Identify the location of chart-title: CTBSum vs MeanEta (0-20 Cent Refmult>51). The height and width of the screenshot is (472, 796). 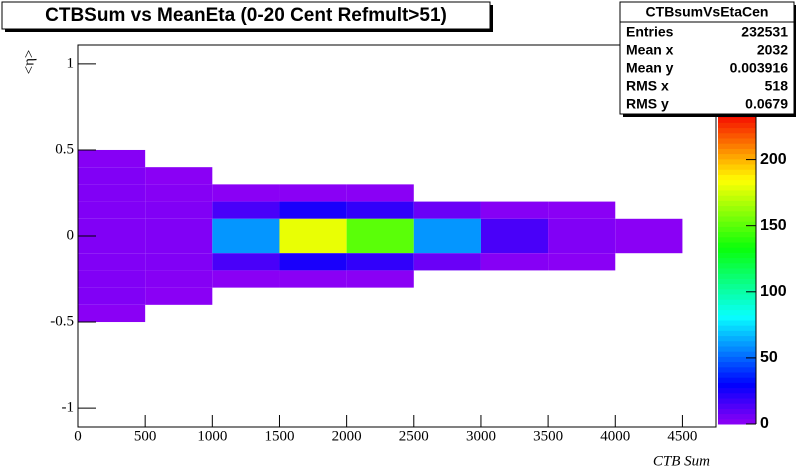
(246, 15).